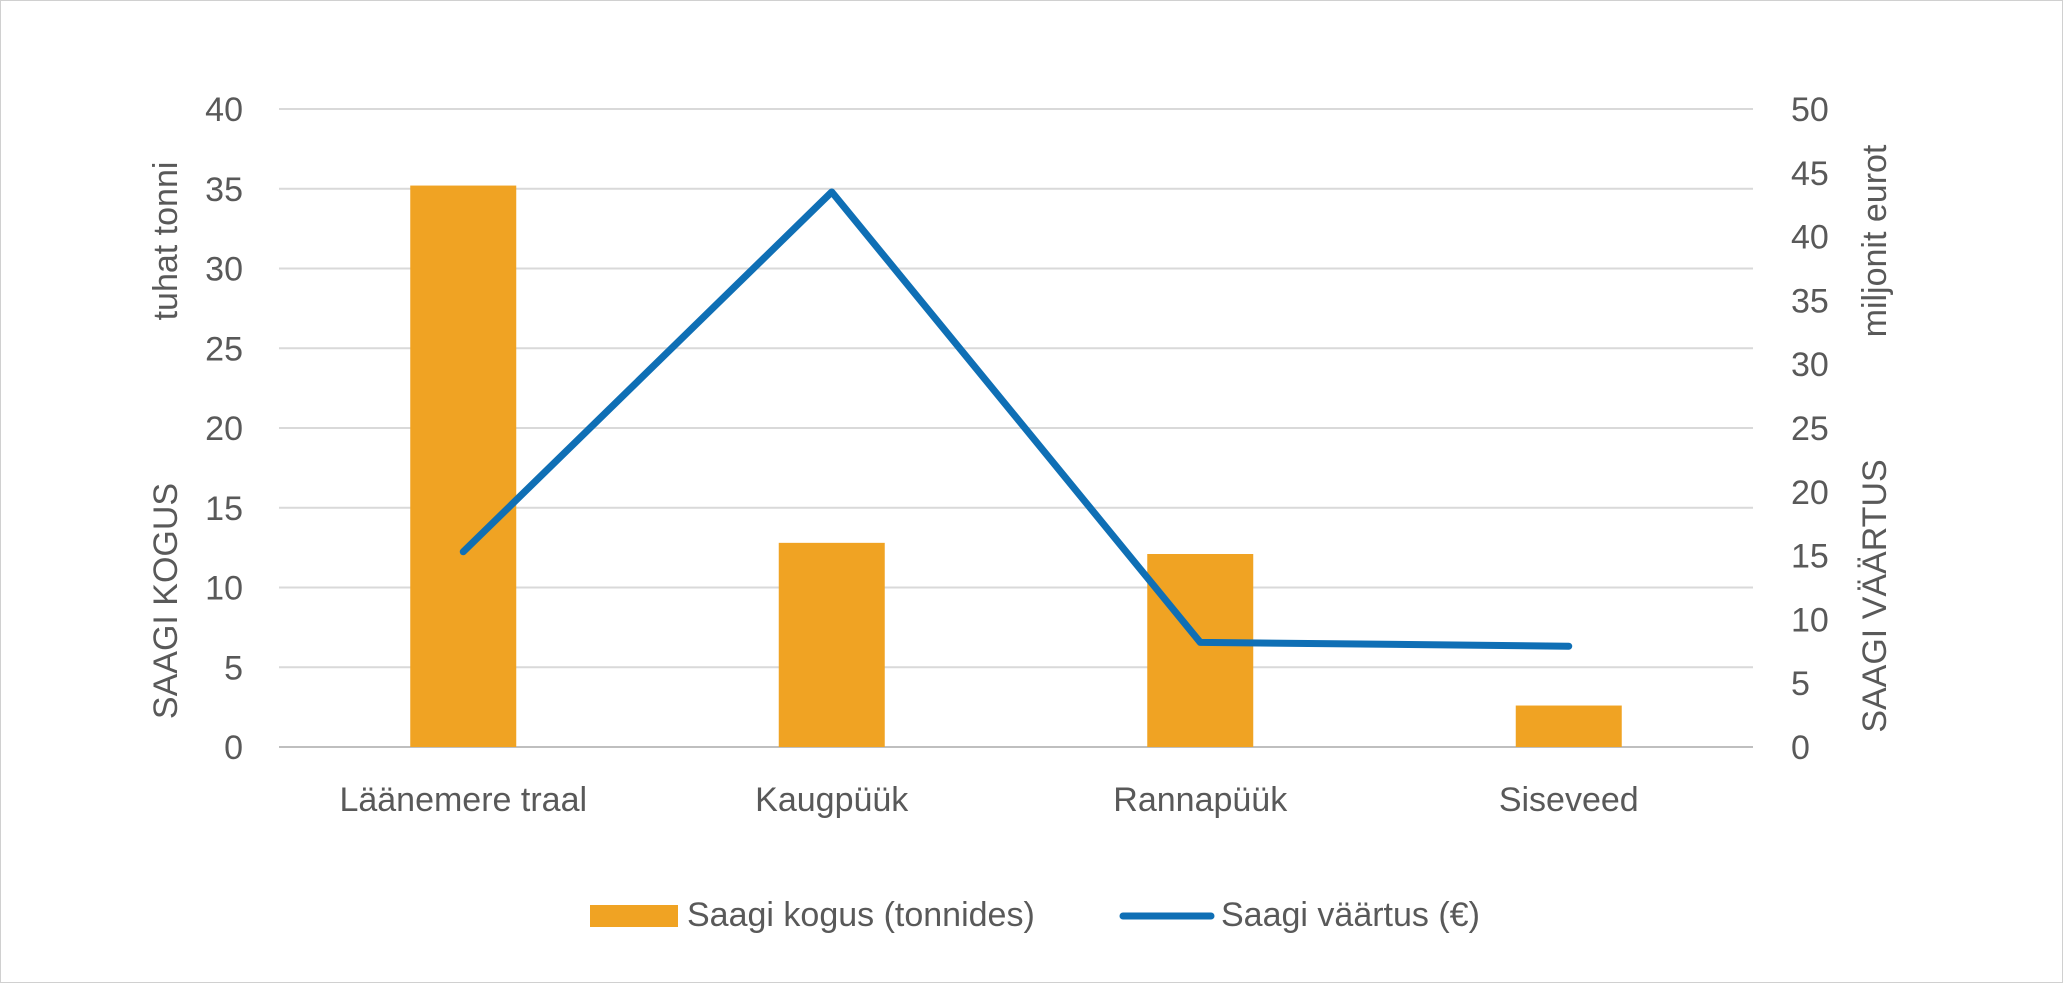 This screenshot has height=987, width=2063. I want to click on right-tick-label: 0, so click(1800, 748).